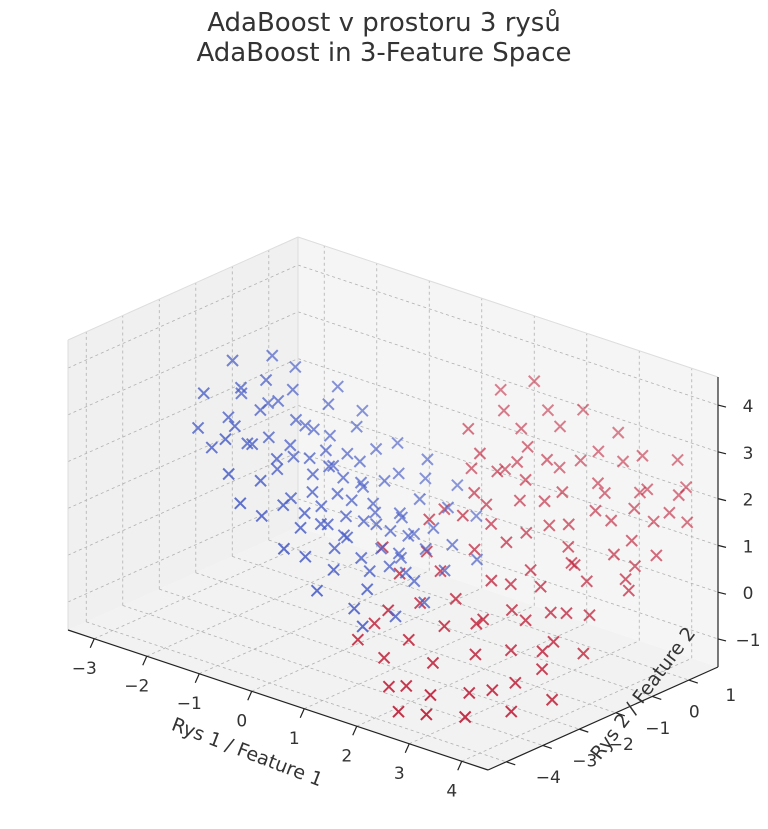 Image resolution: width=768 pixels, height=829 pixels. Describe the element at coordinates (384, 23) in the screenshot. I see `chart-title: AdaBoost v prostoru 3 rysů` at that location.